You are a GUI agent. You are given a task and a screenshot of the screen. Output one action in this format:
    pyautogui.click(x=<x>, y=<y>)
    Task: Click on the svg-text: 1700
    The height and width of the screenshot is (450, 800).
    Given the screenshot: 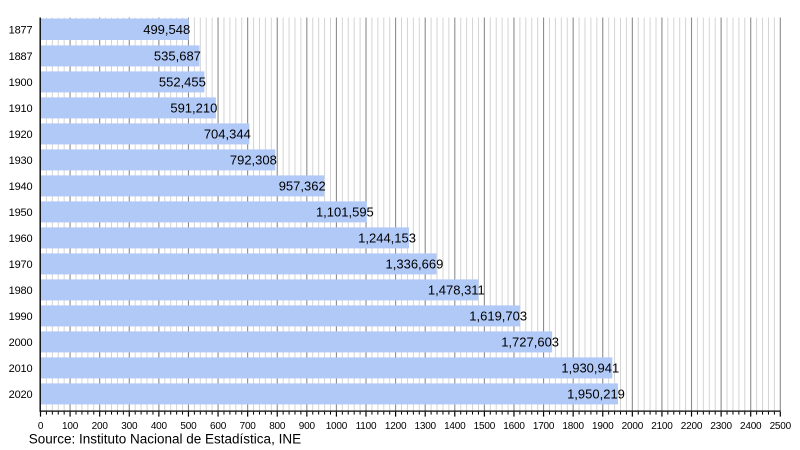 What is the action you would take?
    pyautogui.click(x=544, y=426)
    